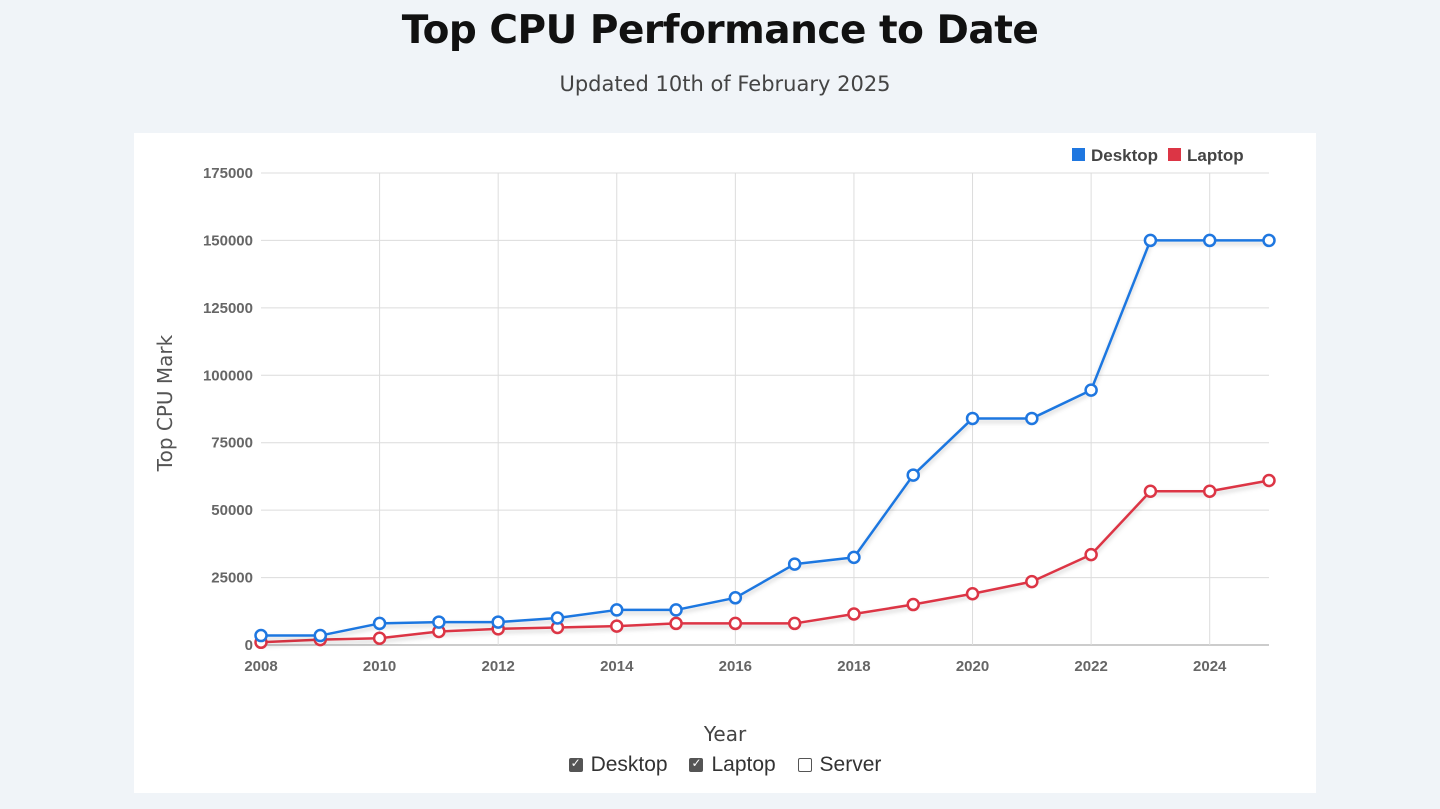 Image resolution: width=1440 pixels, height=809 pixels. I want to click on x-tick-label: 2008, so click(260, 666).